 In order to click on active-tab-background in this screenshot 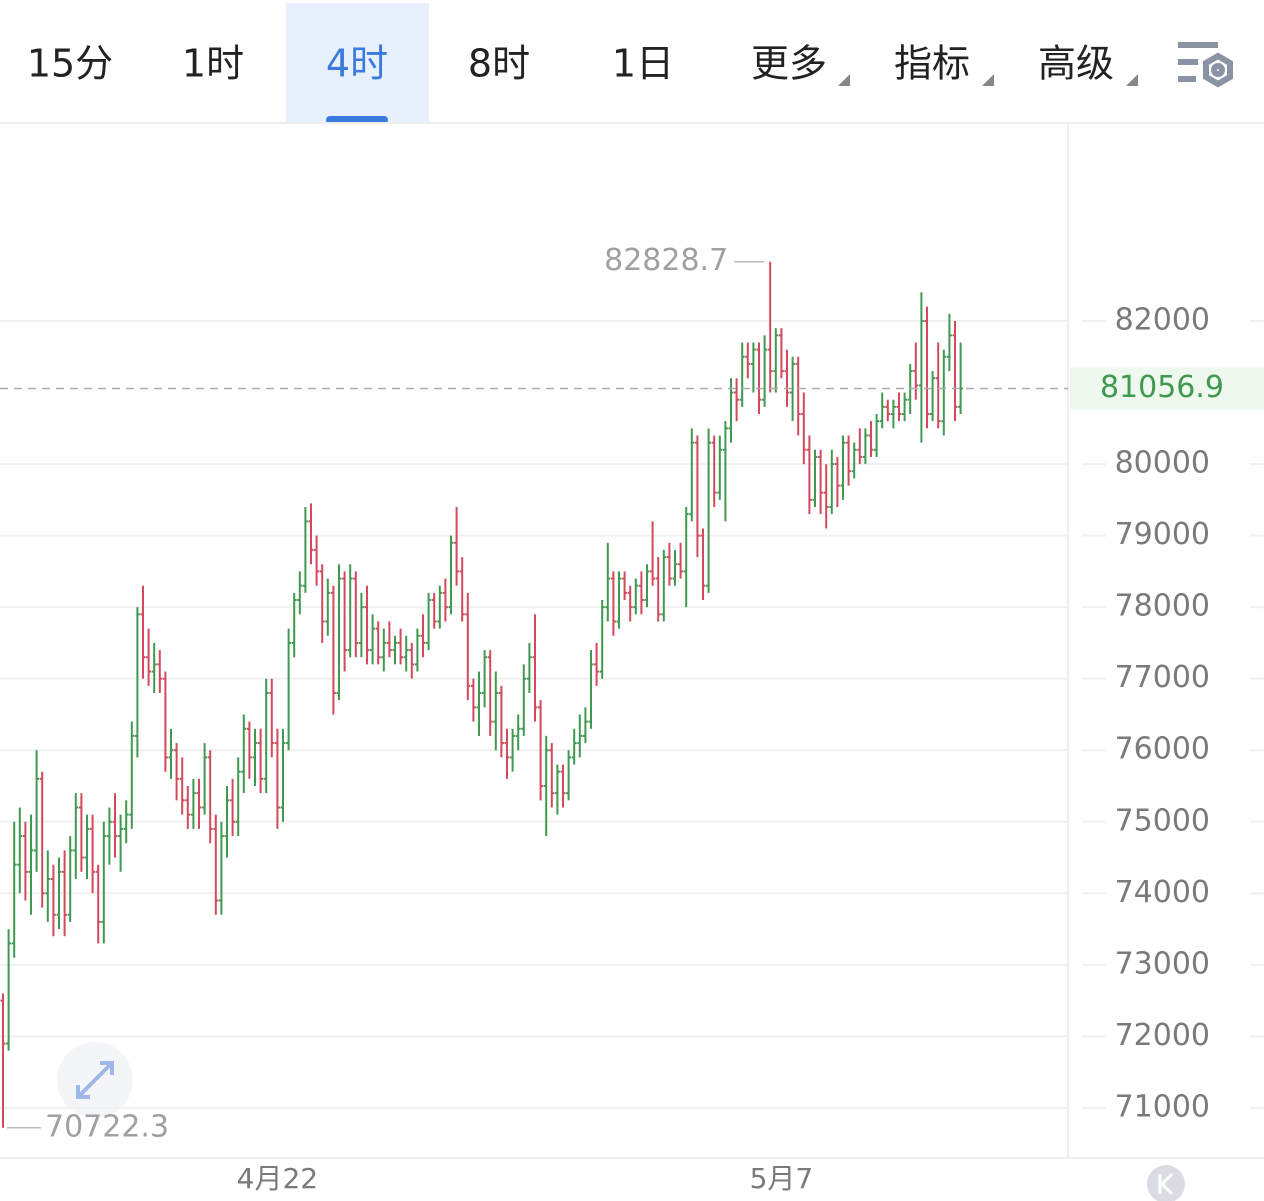, I will do `click(357, 62)`.